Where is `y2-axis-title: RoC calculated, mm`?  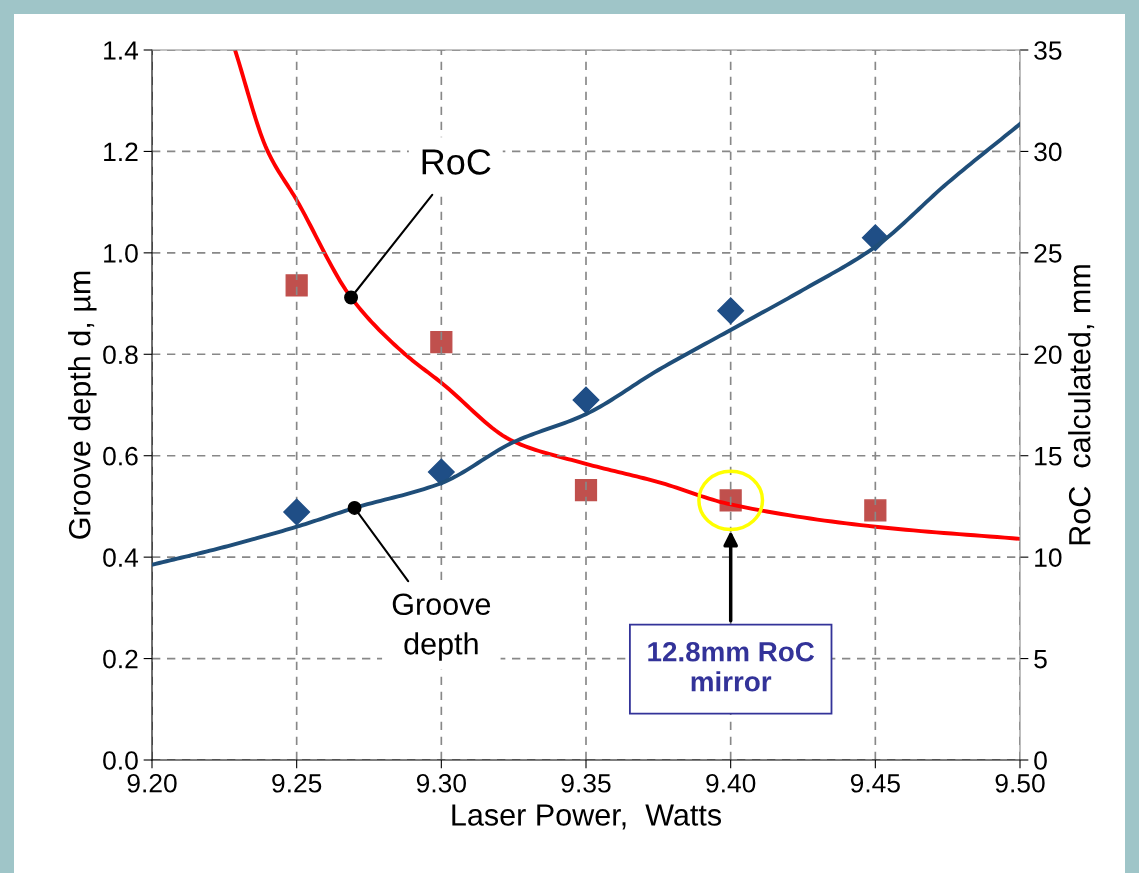
y2-axis-title: RoC calculated, mm is located at coordinates (1081, 405).